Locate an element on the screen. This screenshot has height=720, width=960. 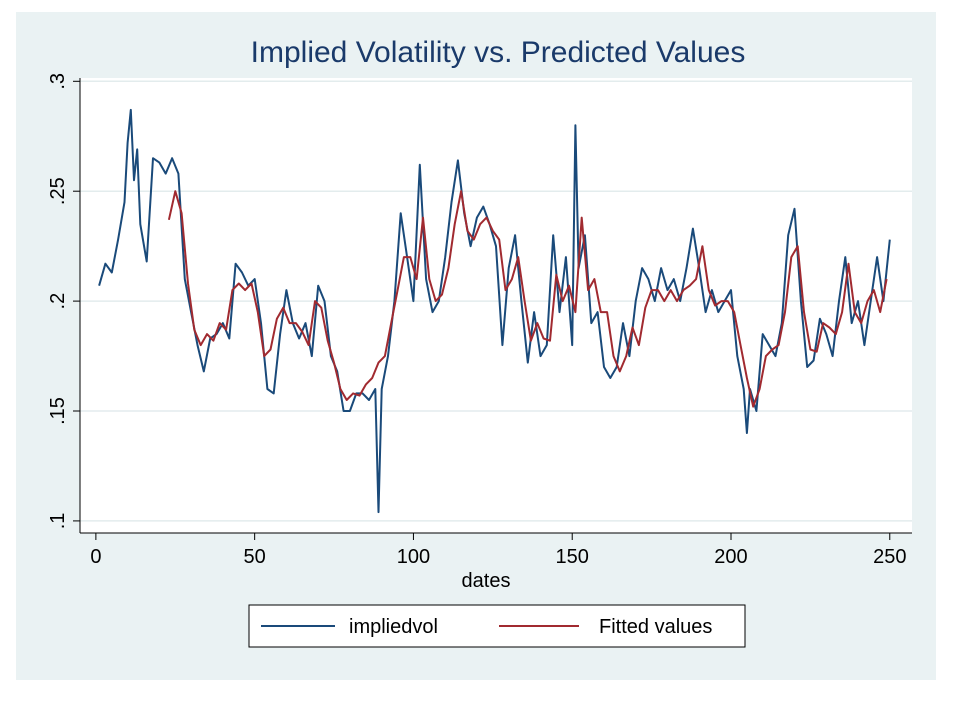
x-tick-label: 250 is located at coordinates (889, 557).